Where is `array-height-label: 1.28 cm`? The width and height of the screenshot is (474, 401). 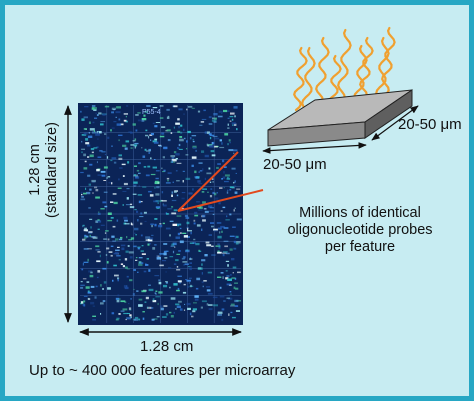
array-height-label: 1.28 cm is located at coordinates (35, 170).